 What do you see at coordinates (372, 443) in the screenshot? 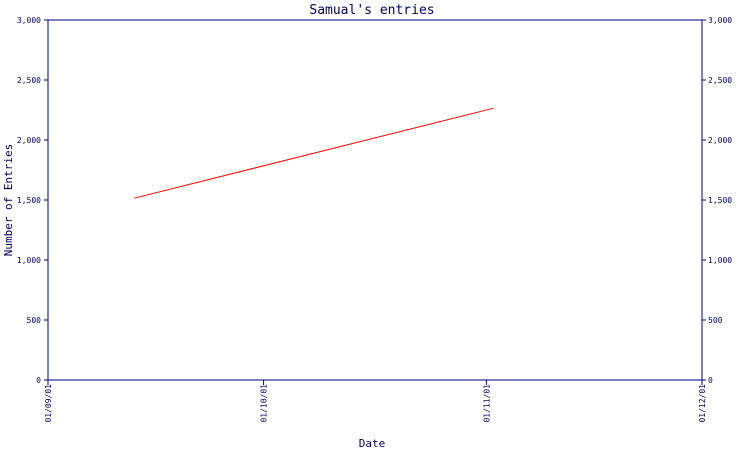
I see `x-axis-title: Date` at bounding box center [372, 443].